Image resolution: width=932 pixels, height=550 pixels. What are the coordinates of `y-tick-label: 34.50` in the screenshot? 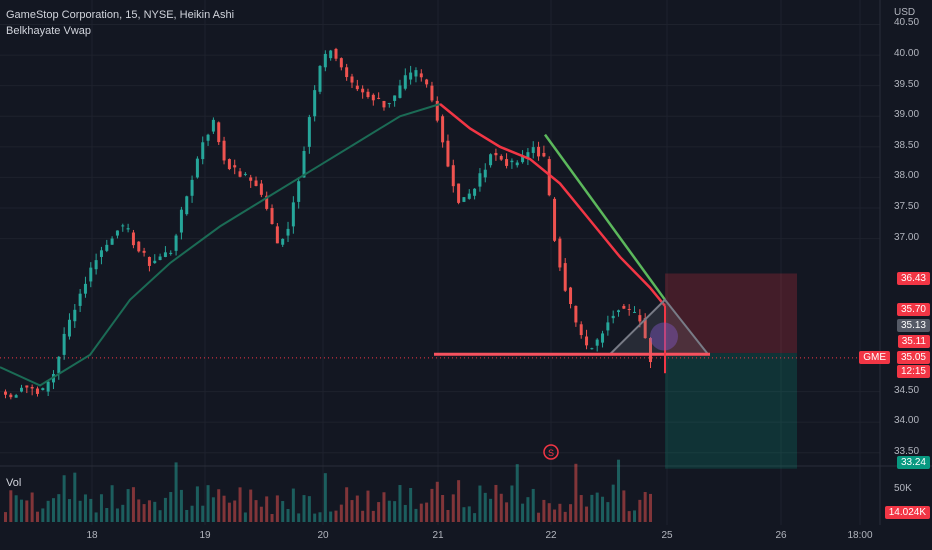 It's located at (907, 390).